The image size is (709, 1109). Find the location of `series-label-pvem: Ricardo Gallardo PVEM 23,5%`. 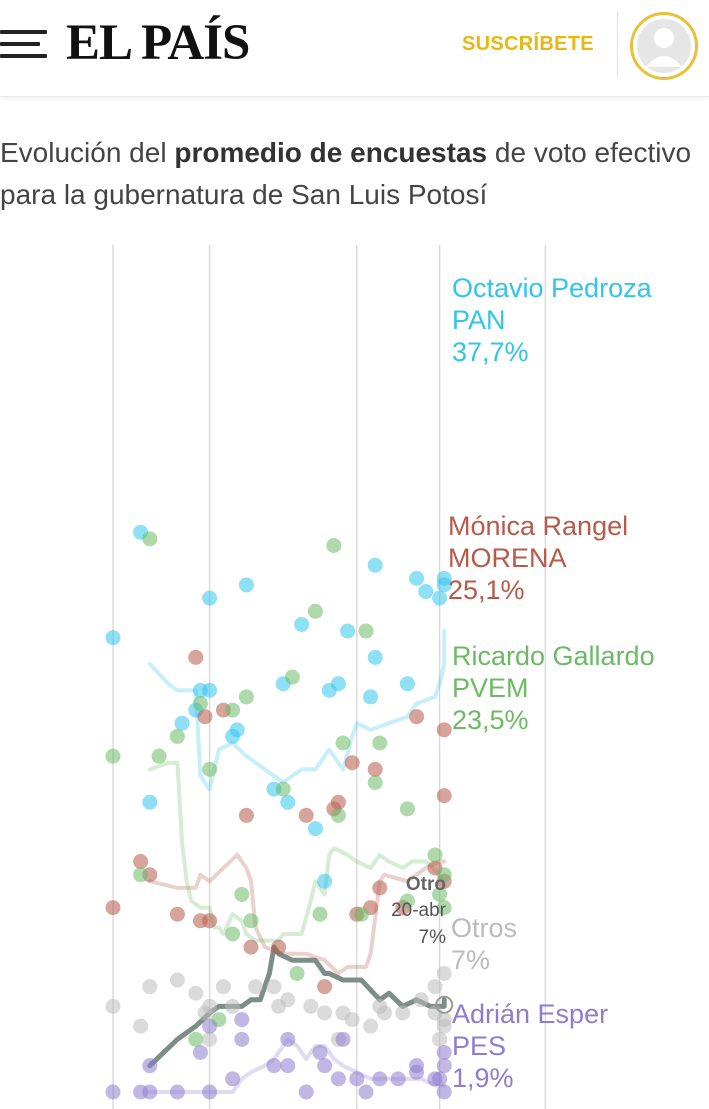

series-label-pvem: Ricardo Gallardo PVEM 23,5% is located at coordinates (553, 688).